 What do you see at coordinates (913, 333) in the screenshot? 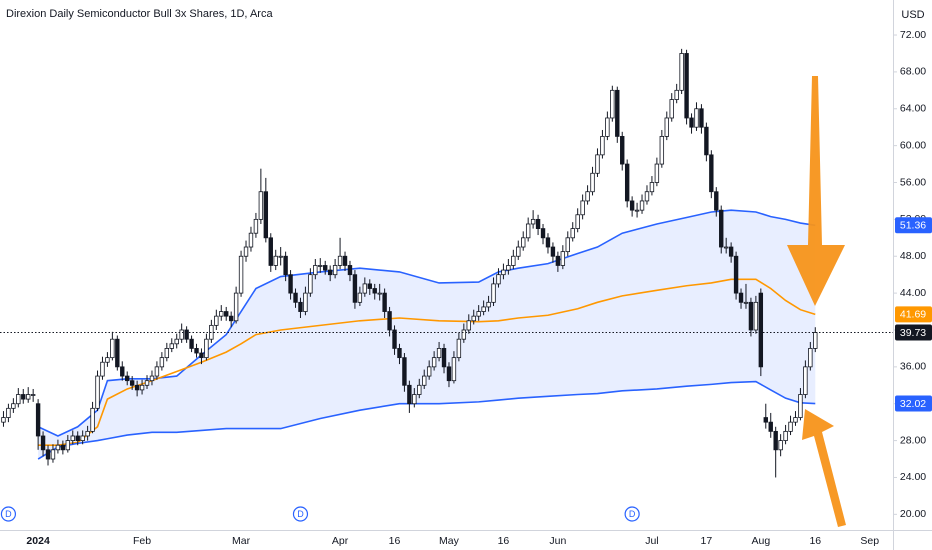
I see `price-tag-label: 39.73` at bounding box center [913, 333].